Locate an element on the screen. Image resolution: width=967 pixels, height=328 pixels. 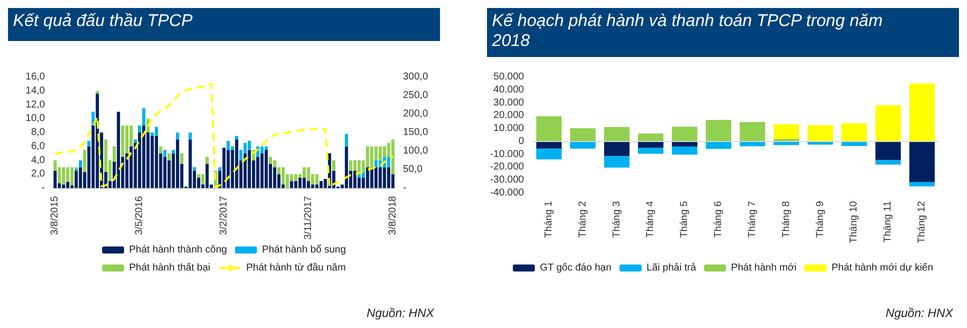
x-tick-label: 3/5/2016 is located at coordinates (140, 215).